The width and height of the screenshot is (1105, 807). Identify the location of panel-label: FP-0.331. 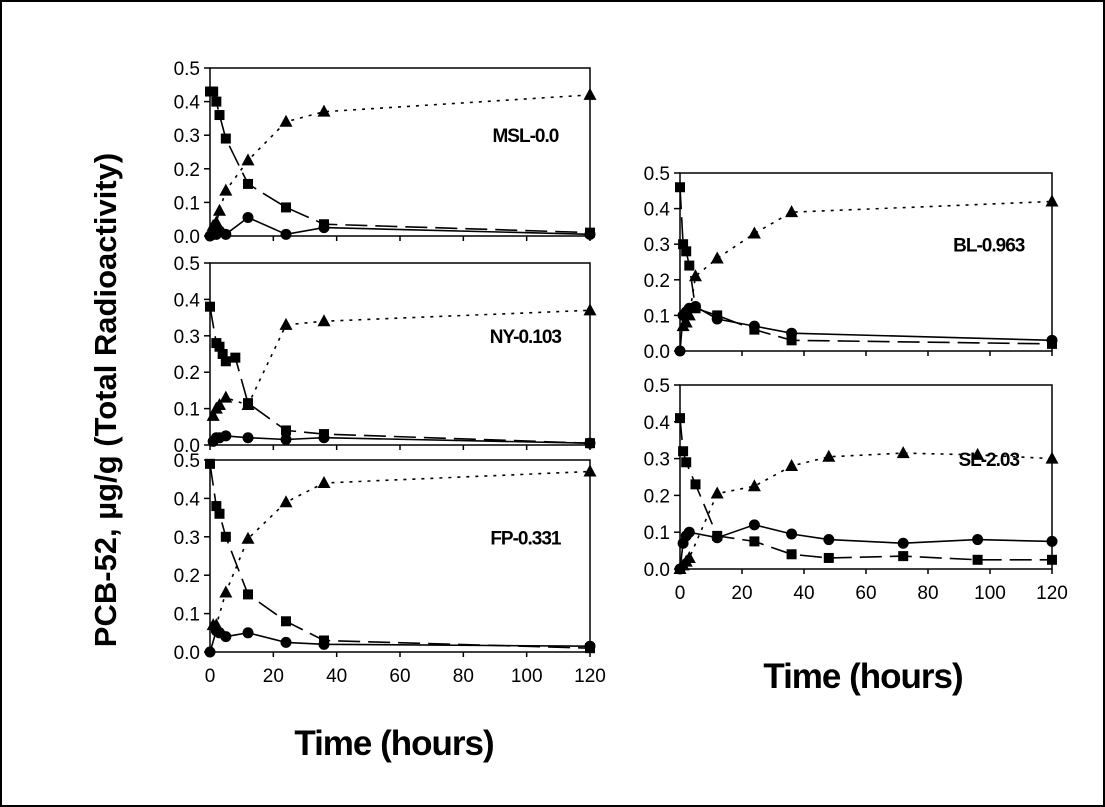
(526, 538).